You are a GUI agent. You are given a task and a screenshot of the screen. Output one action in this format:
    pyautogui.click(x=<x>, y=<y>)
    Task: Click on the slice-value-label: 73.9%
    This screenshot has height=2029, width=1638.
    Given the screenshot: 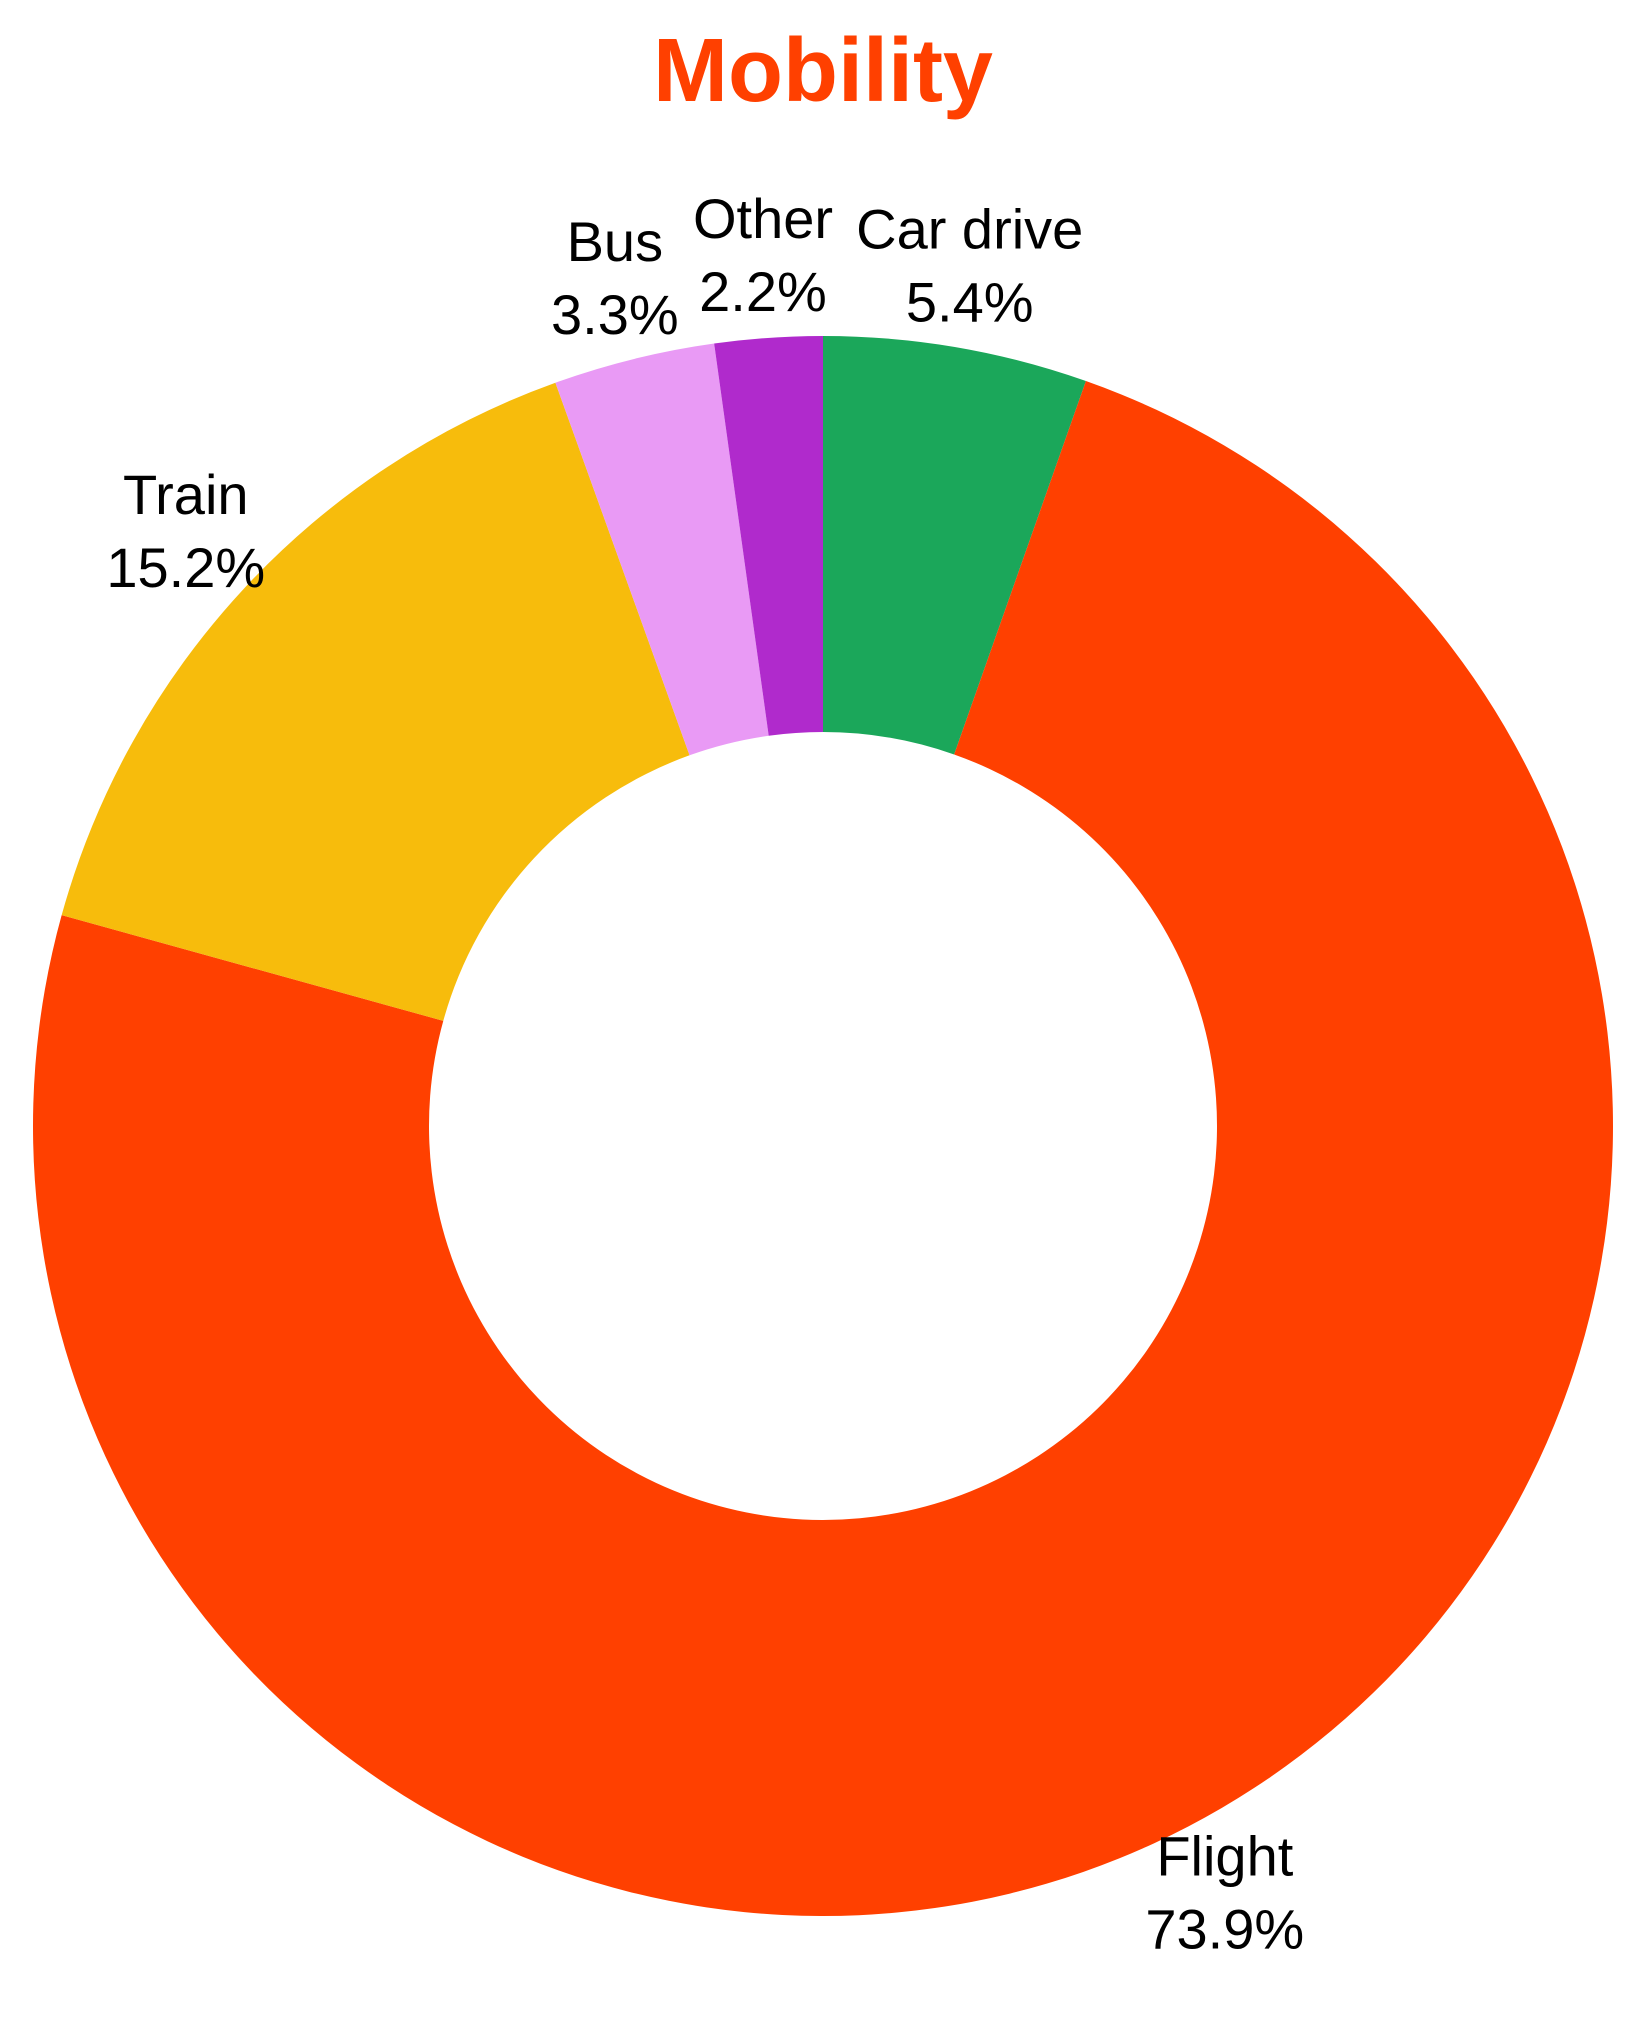 What is the action you would take?
    pyautogui.click(x=1224, y=1928)
    